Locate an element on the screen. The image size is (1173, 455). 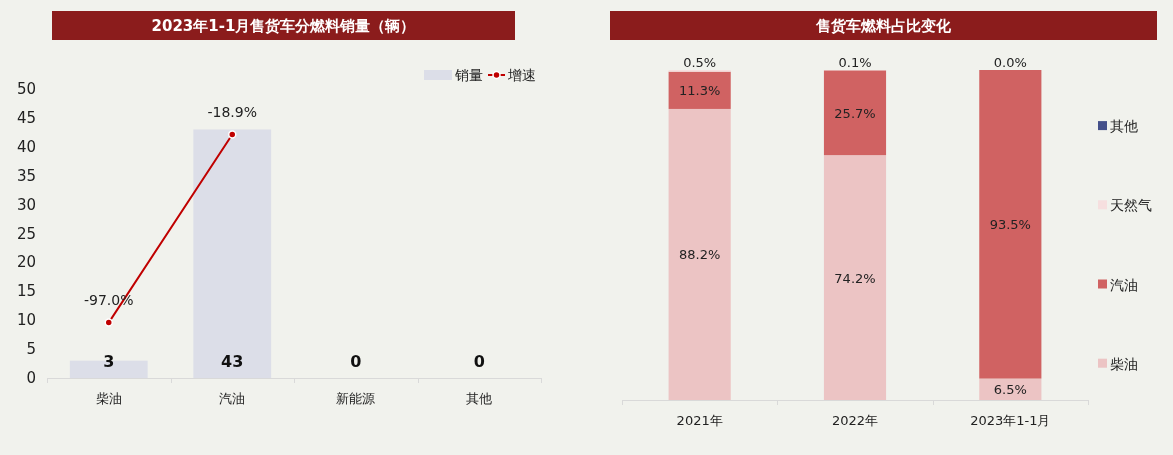
x-tick-label: 其他 is located at coordinates (479, 398).